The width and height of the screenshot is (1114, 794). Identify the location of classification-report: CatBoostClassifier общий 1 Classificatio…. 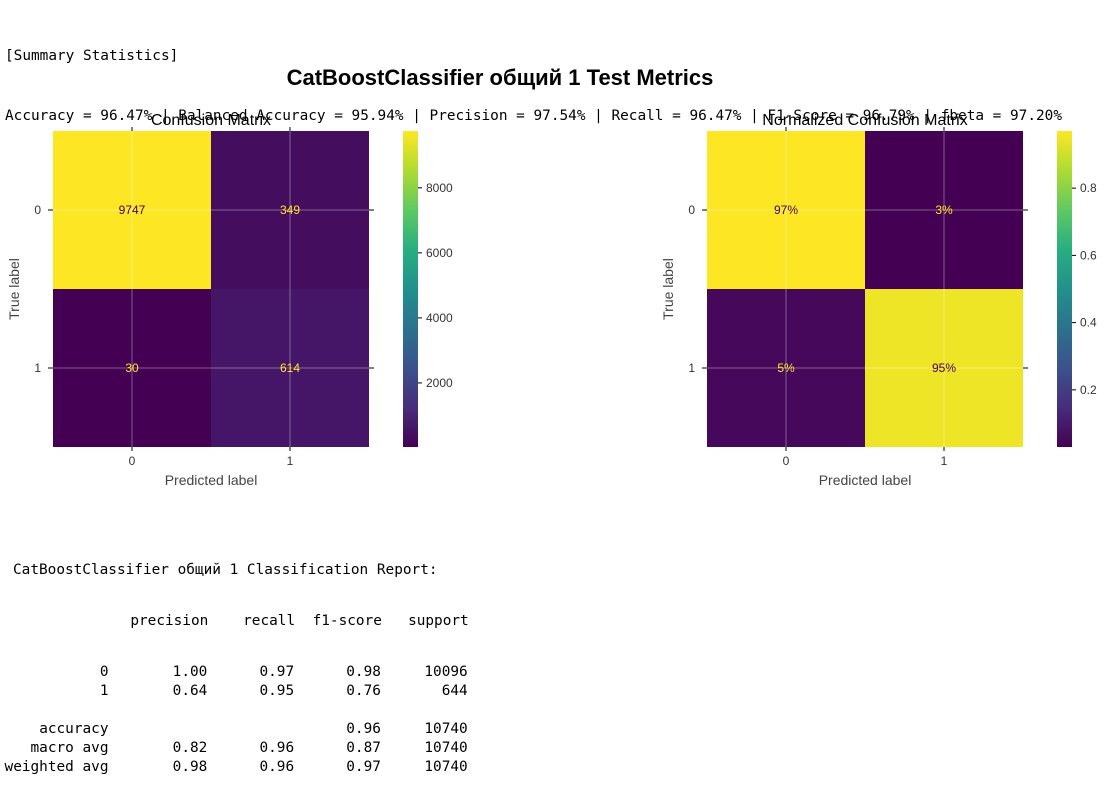
(234, 662).